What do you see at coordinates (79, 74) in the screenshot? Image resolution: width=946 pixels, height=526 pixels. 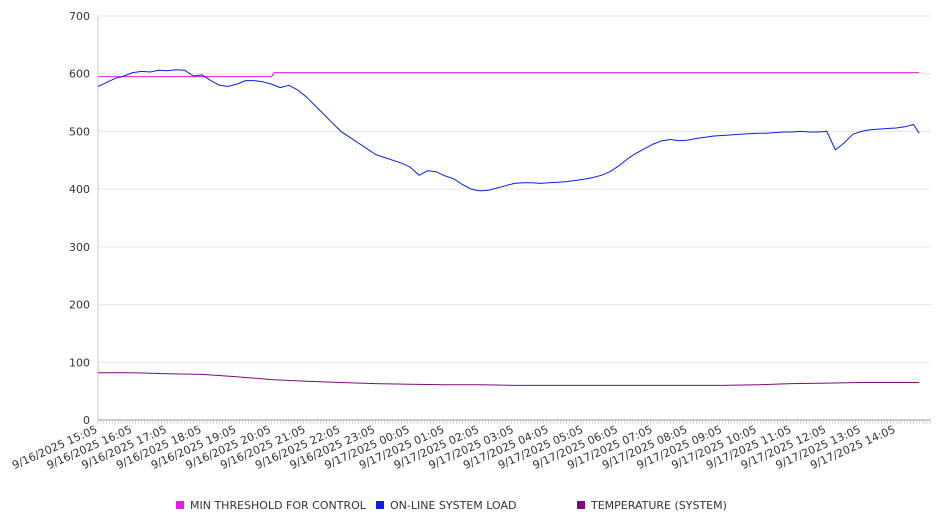 I see `y-tick-label: 600` at bounding box center [79, 74].